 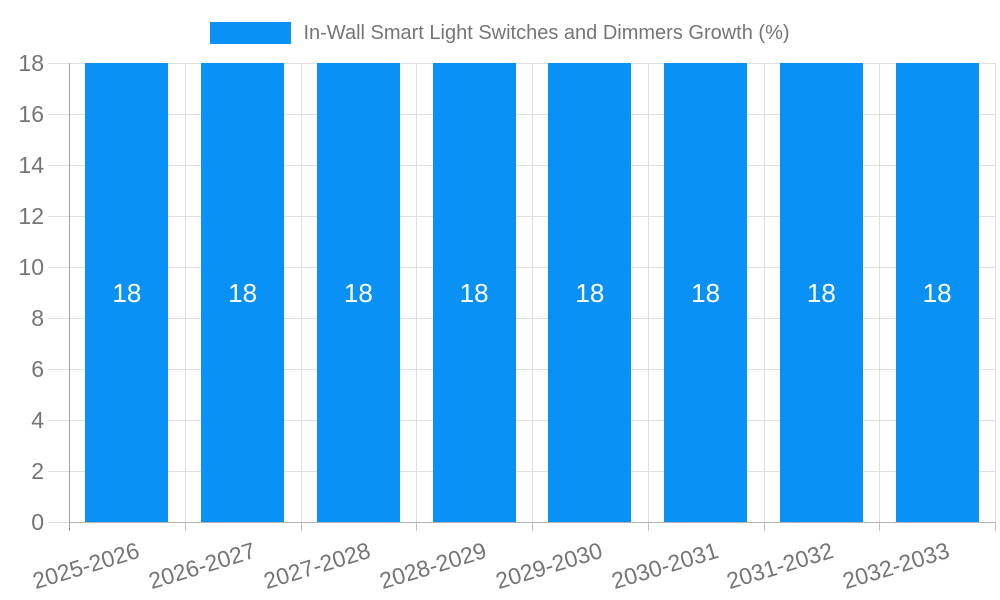 What do you see at coordinates (37, 318) in the screenshot?
I see `y-tick-label: 8` at bounding box center [37, 318].